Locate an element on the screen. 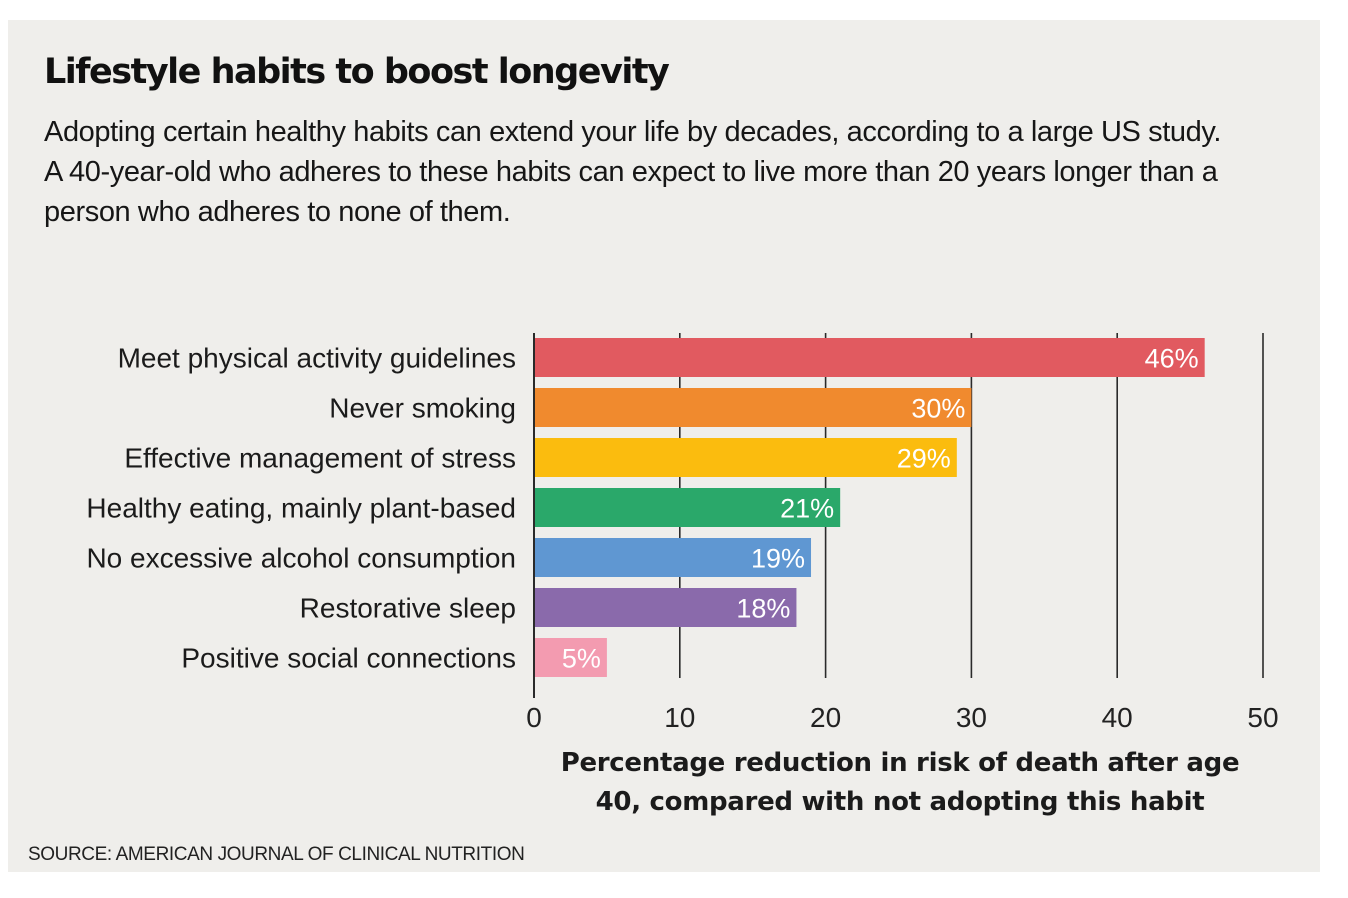  category-label: Never smoking is located at coordinates (422, 408).